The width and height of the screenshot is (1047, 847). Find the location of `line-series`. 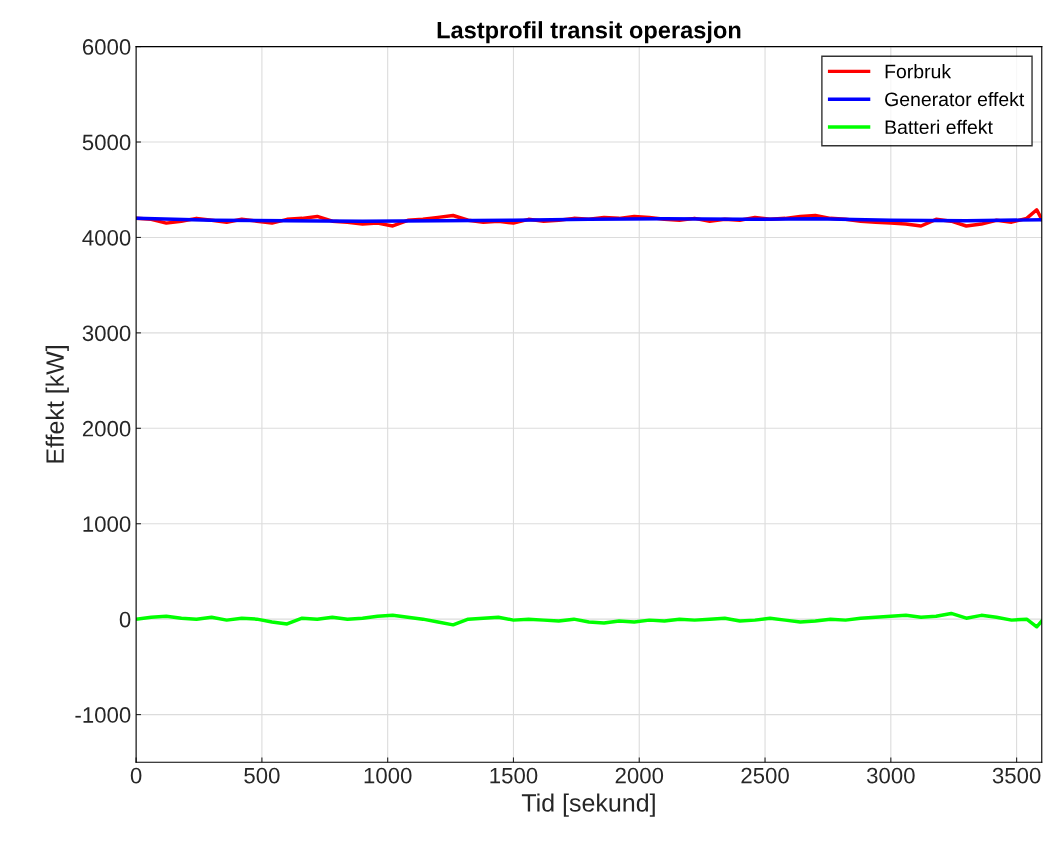

line-series is located at coordinates (589, 620).